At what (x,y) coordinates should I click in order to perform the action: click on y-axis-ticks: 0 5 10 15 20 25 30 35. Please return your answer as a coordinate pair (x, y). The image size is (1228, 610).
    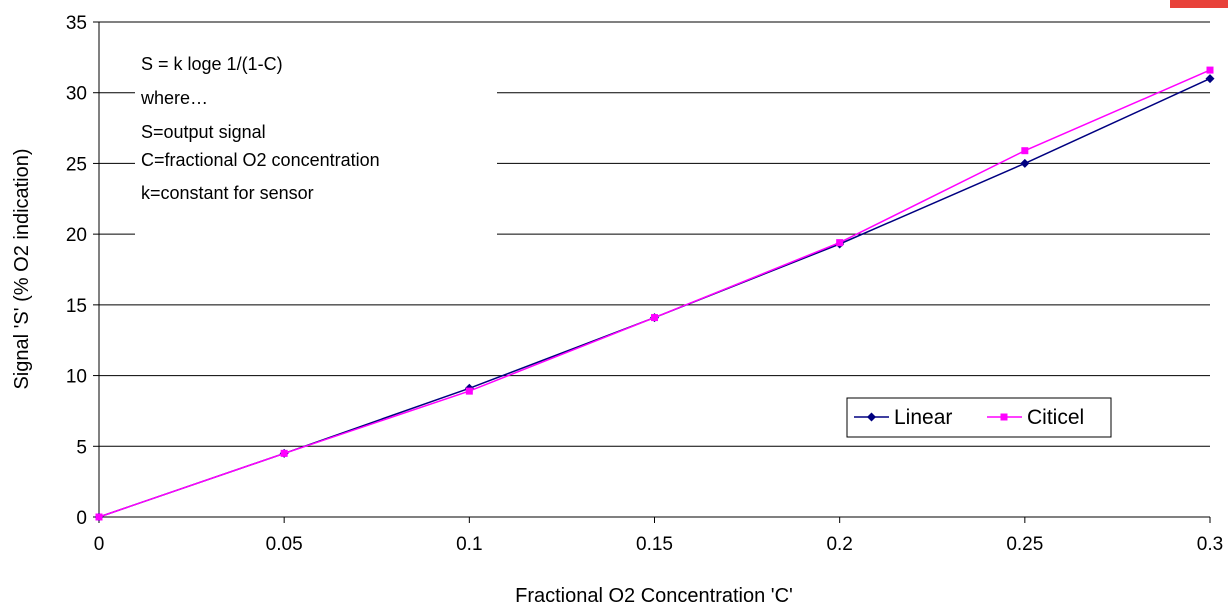
    Looking at the image, I should click on (82, 271).